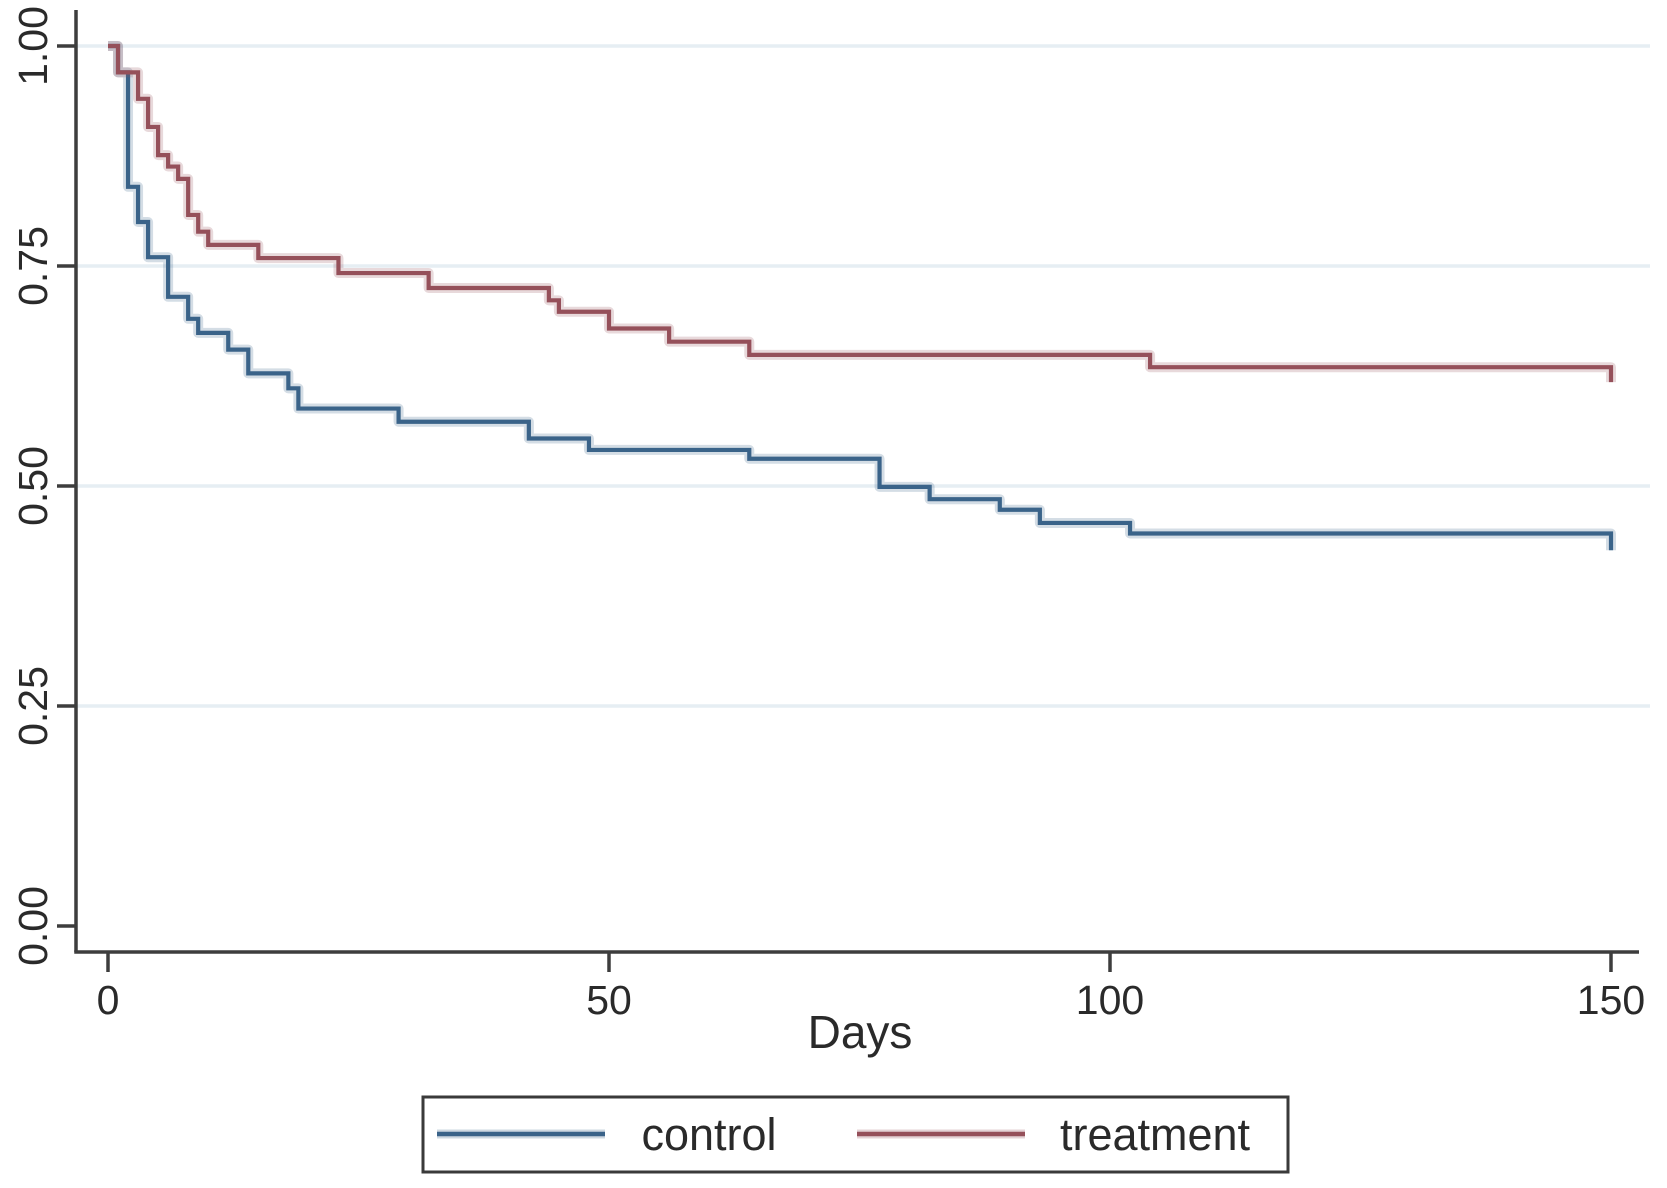 Image resolution: width=1667 pixels, height=1188 pixels. Describe the element at coordinates (33, 46) in the screenshot. I see `y-tick-label-1.00: 1.00` at that location.